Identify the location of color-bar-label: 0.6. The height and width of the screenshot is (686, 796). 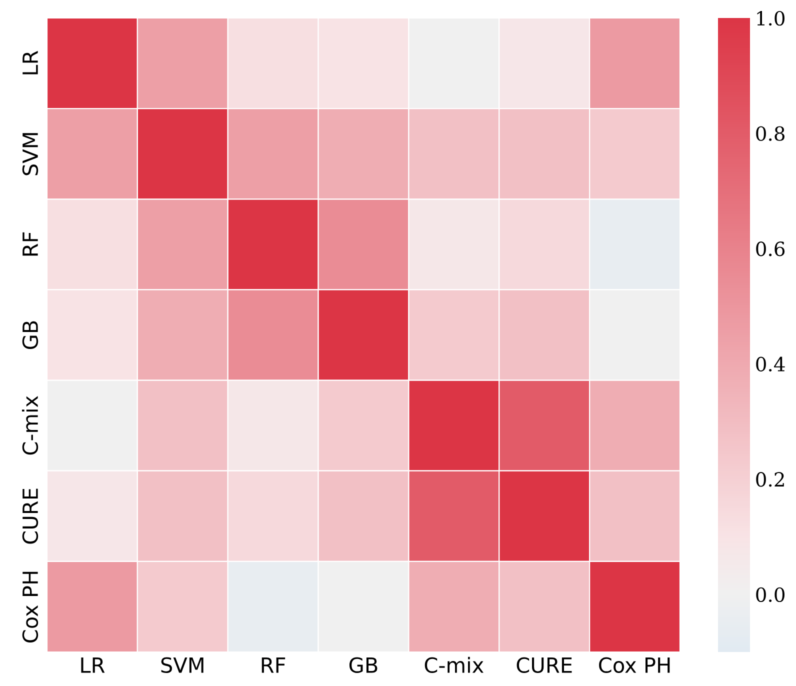
(770, 249).